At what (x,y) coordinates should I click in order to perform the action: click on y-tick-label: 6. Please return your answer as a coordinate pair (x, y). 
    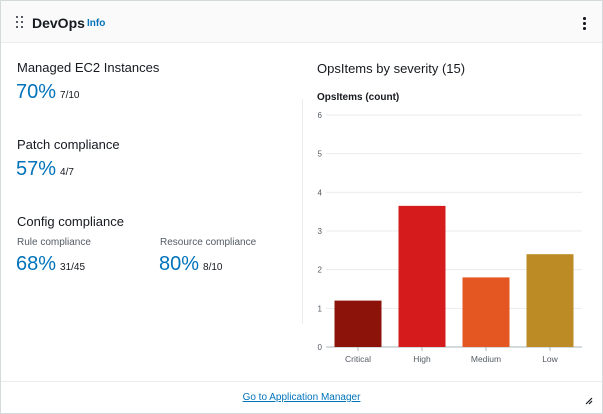
    Looking at the image, I should click on (320, 115).